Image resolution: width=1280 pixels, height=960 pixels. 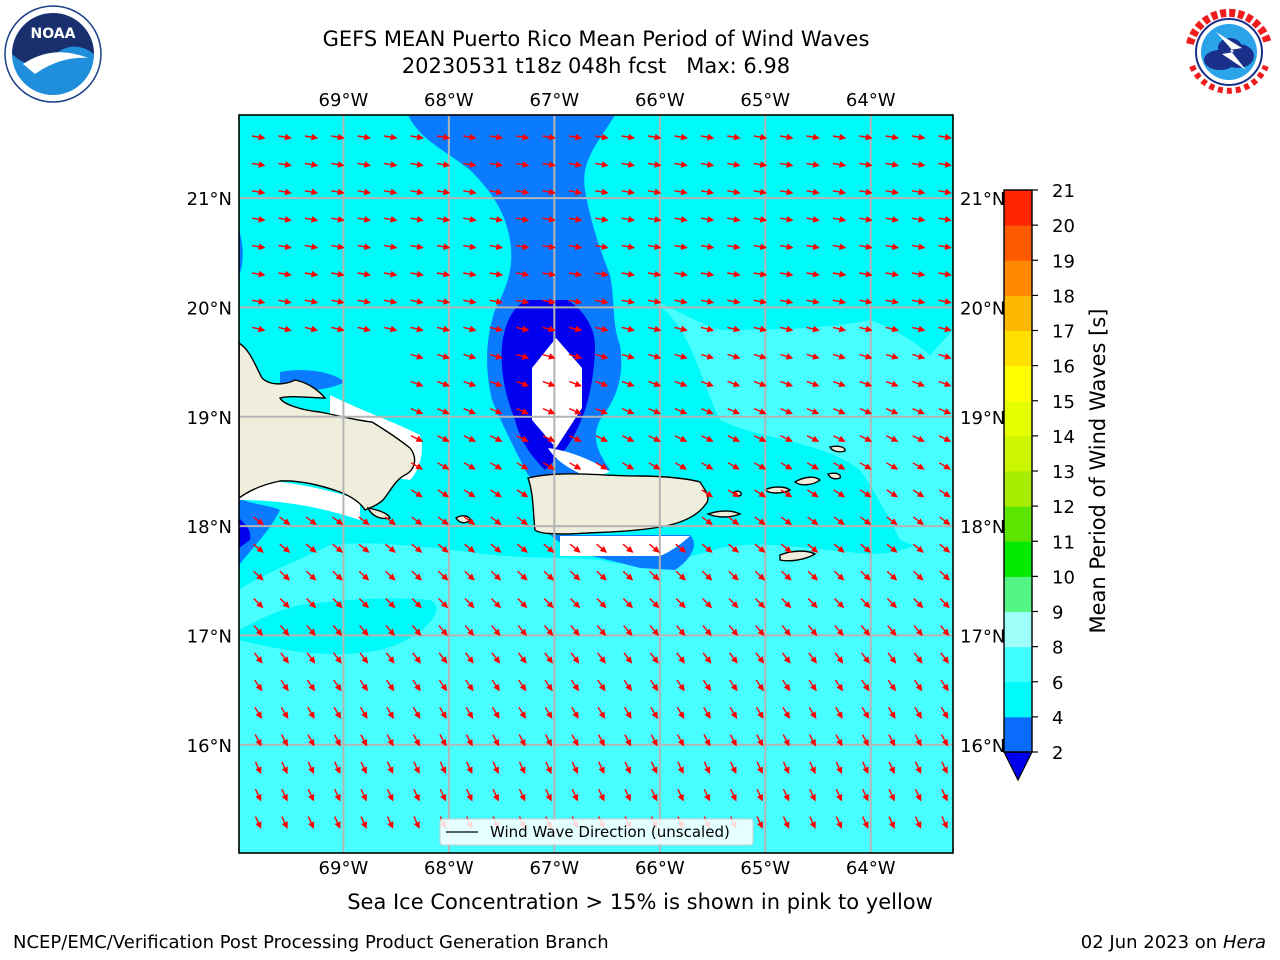 I want to click on tortola-land, so click(x=807, y=481).